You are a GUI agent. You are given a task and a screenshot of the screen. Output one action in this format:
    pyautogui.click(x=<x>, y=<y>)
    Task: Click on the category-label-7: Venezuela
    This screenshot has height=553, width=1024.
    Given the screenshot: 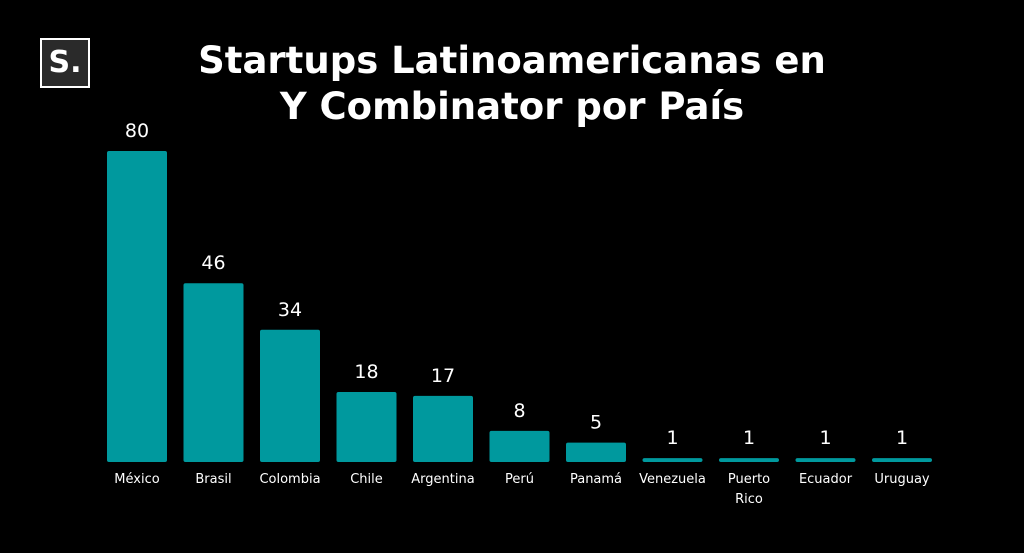 What is the action you would take?
    pyautogui.click(x=672, y=479)
    